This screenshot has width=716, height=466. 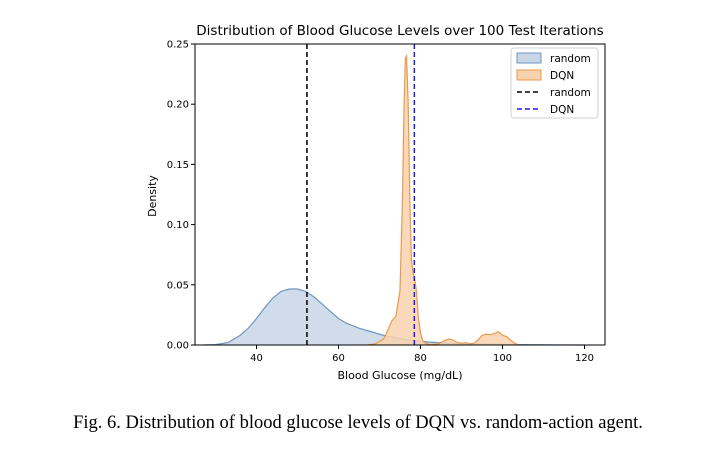 What do you see at coordinates (529, 75) in the screenshot?
I see `legend-swatch-dqn` at bounding box center [529, 75].